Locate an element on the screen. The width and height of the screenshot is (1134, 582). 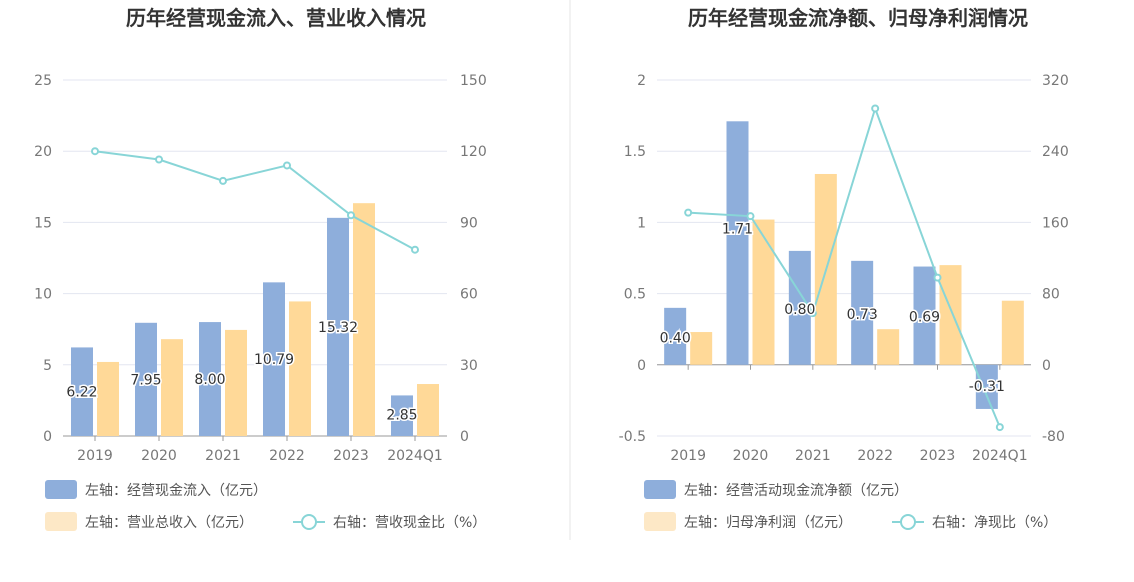
legend-item-series-2: 左轴：归母净利润（亿元） is located at coordinates (748, 521).